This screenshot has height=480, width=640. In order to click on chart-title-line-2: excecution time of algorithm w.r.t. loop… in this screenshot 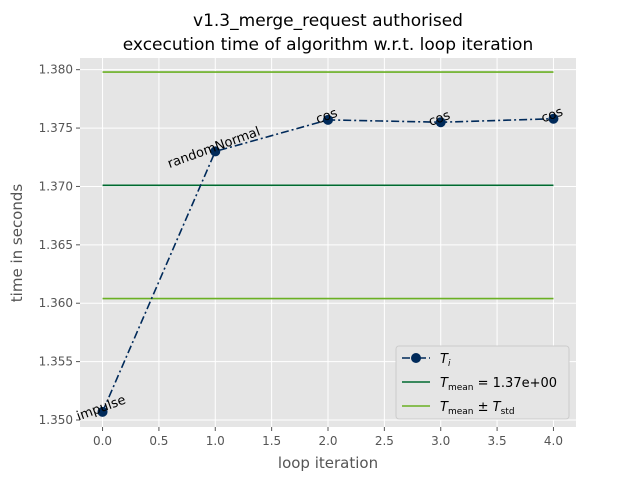, I will do `click(328, 45)`.